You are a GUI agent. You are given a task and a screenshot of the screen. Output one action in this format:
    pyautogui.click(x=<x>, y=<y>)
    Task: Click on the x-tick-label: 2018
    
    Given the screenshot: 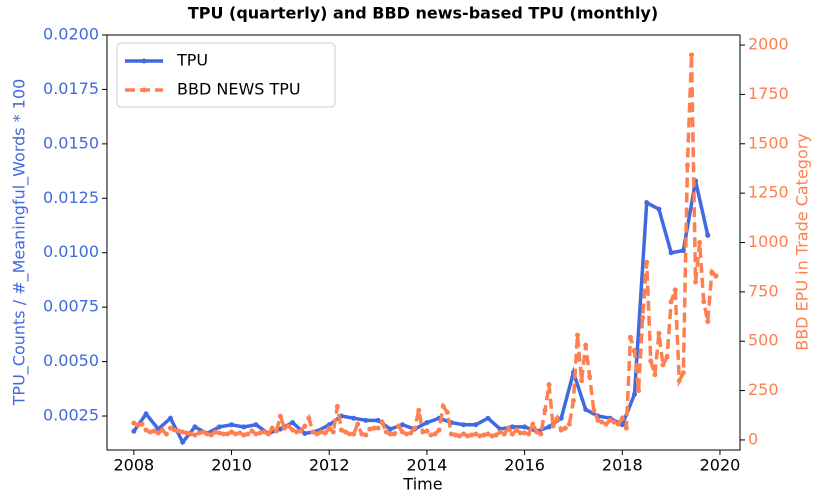 What is the action you would take?
    pyautogui.click(x=622, y=465)
    